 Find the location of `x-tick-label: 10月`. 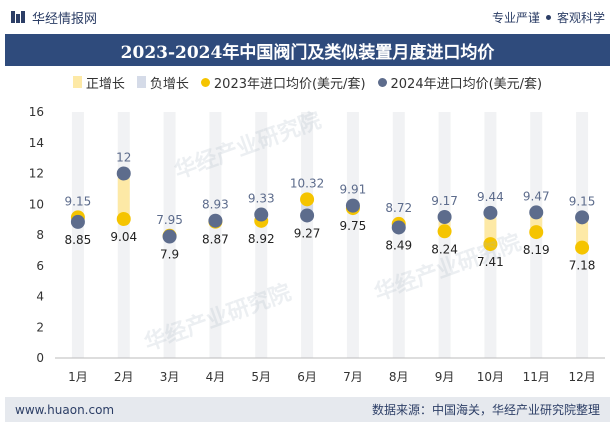

x-tick-label: 10月 is located at coordinates (490, 377).